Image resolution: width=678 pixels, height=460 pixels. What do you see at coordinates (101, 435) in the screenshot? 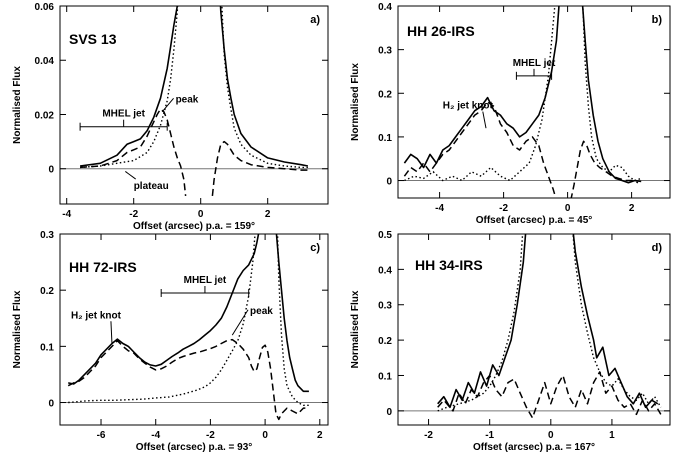
I see `x-tick-label: -6` at bounding box center [101, 435].